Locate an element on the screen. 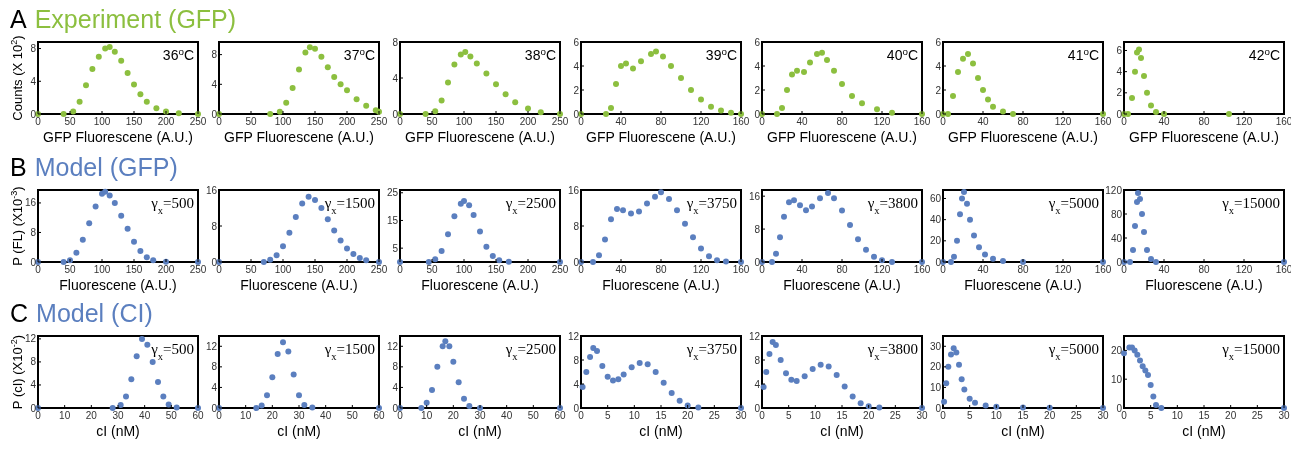 Image resolution: width=1291 pixels, height=452 pixels. x-tick-label: 10 is located at coordinates (815, 415).